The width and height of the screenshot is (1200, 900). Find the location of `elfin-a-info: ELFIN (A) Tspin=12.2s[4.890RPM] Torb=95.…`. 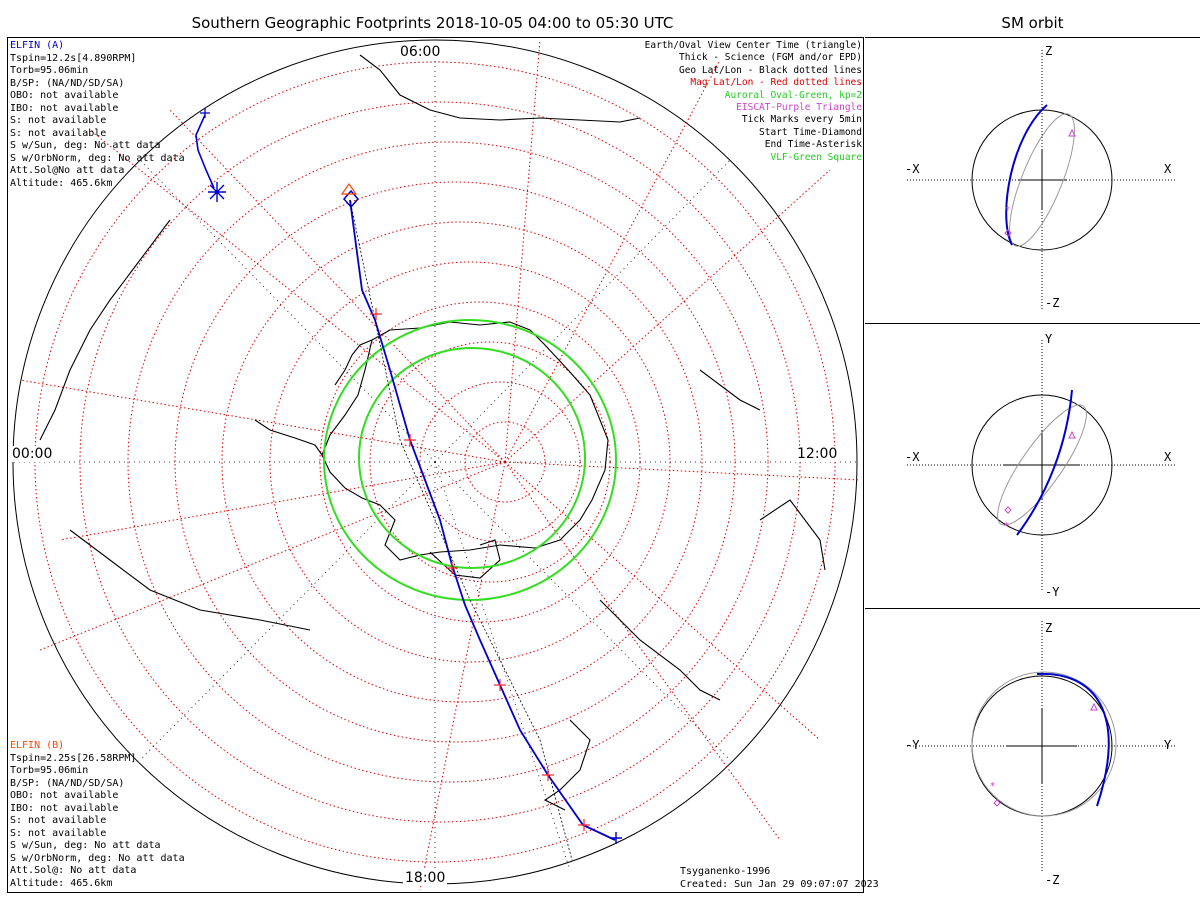

elfin-a-info: ELFIN (A) Tspin=12.2s[4.890RPM] Torb=95.… is located at coordinates (97, 115).